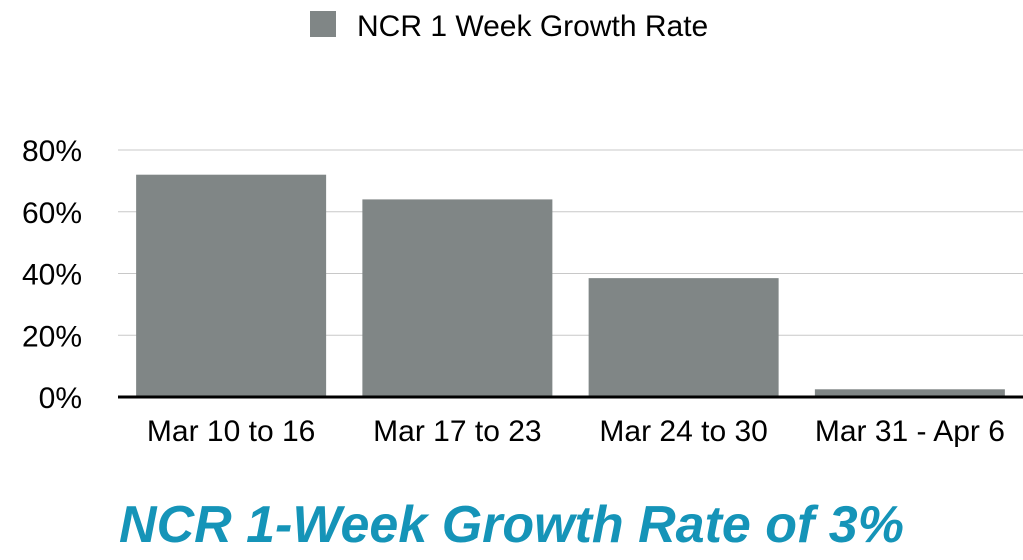  Describe the element at coordinates (457, 431) in the screenshot. I see `x-tick-label: Mar 17 to 23` at that location.